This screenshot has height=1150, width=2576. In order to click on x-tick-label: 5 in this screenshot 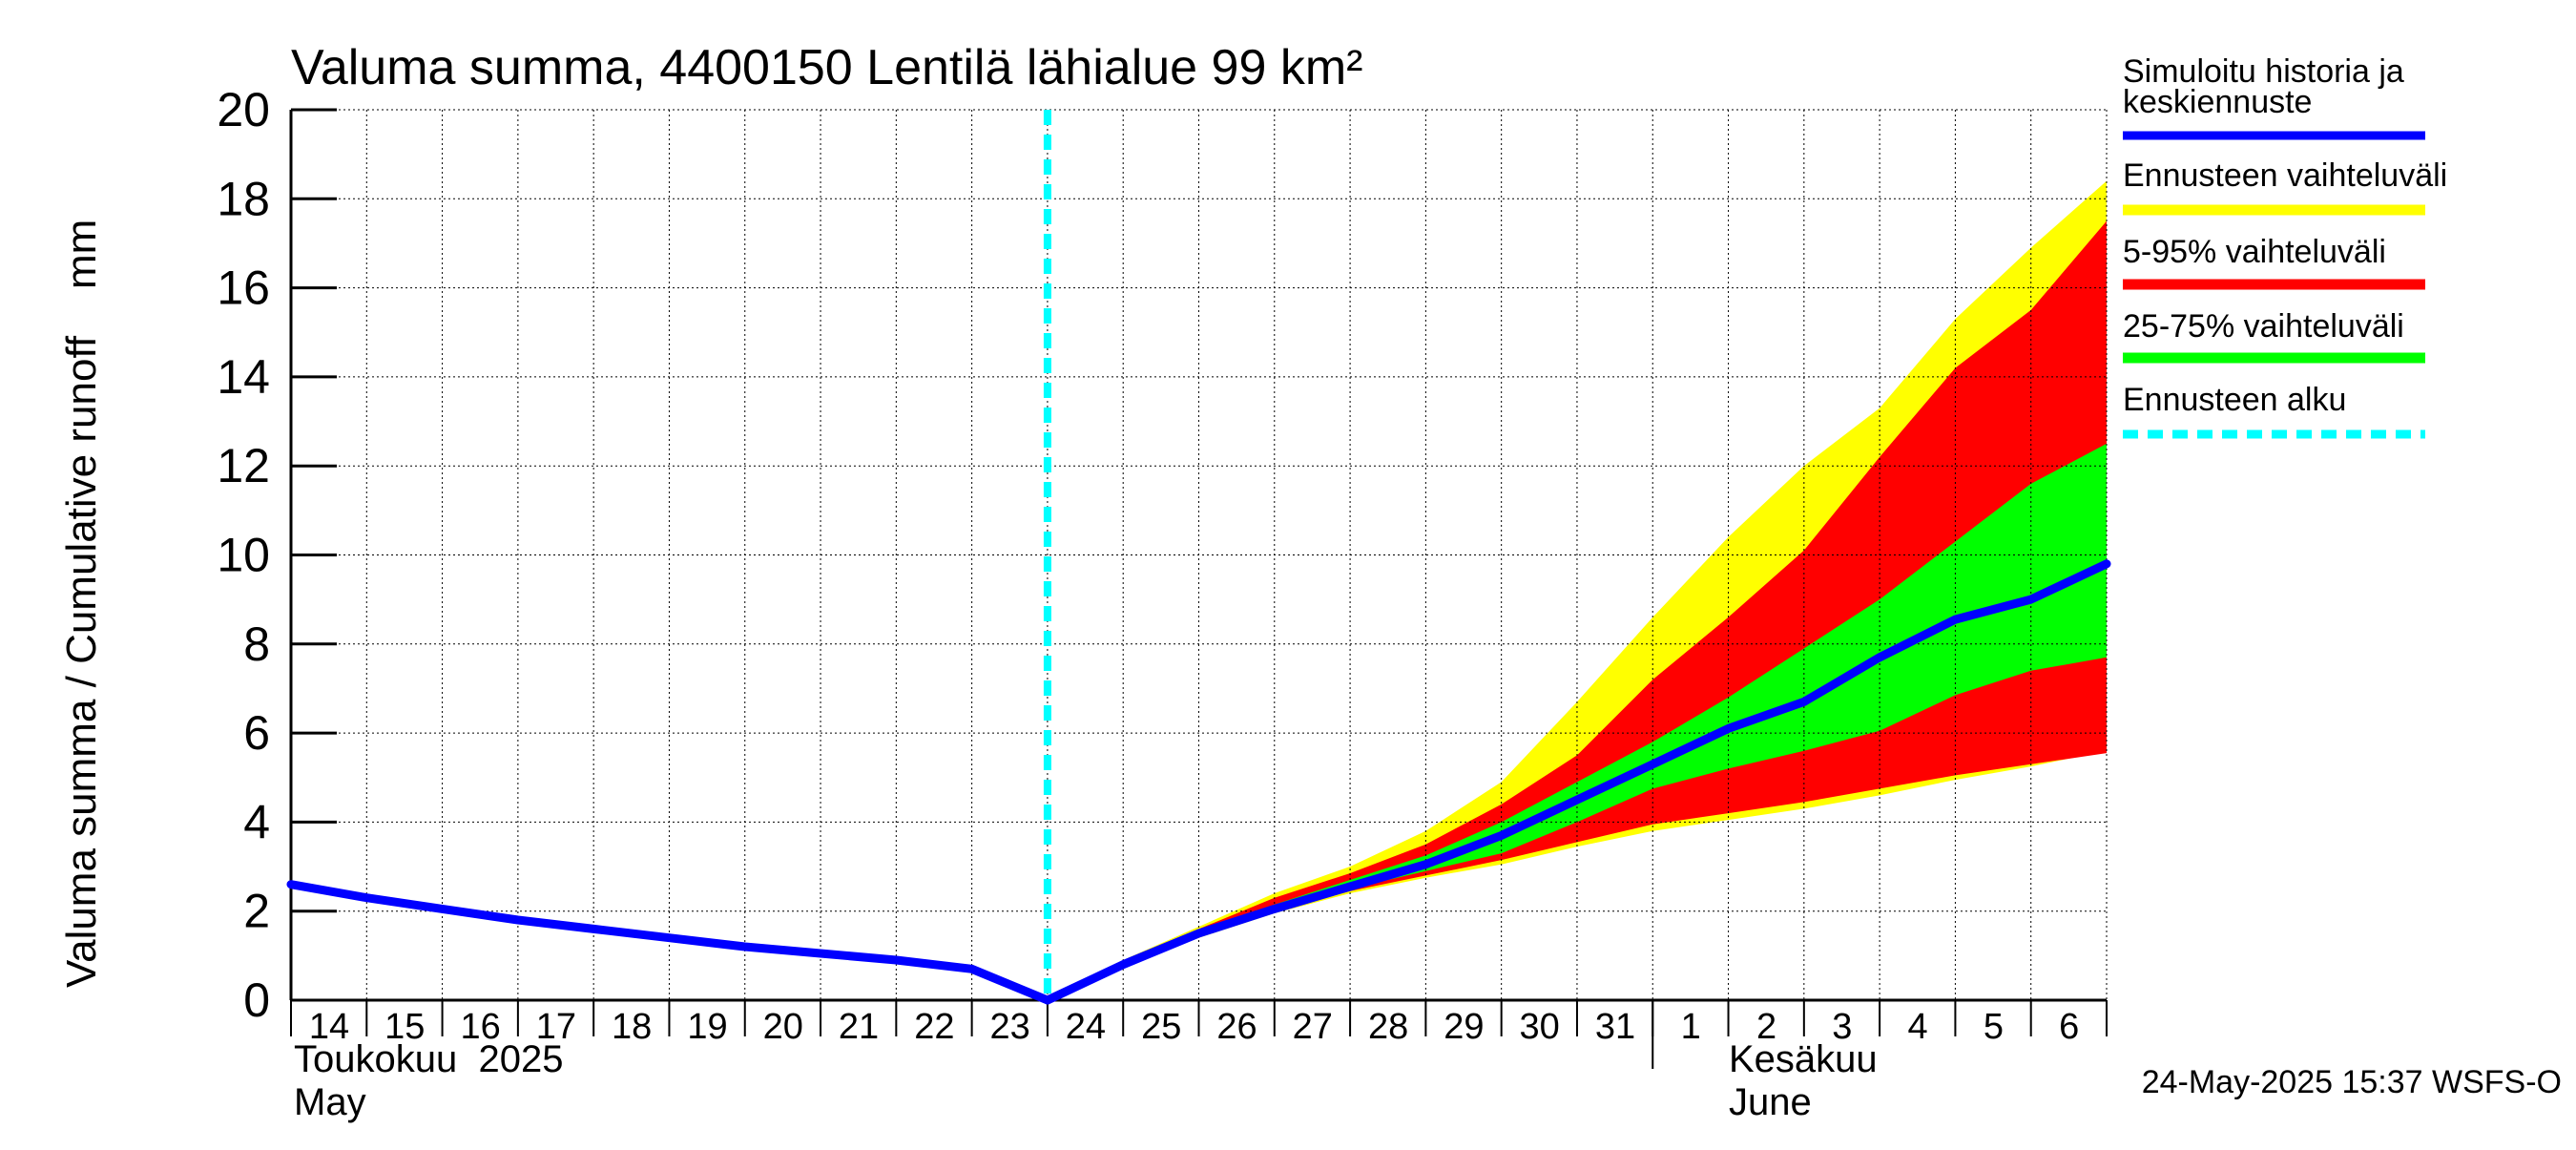, I will do `click(1994, 1027)`.